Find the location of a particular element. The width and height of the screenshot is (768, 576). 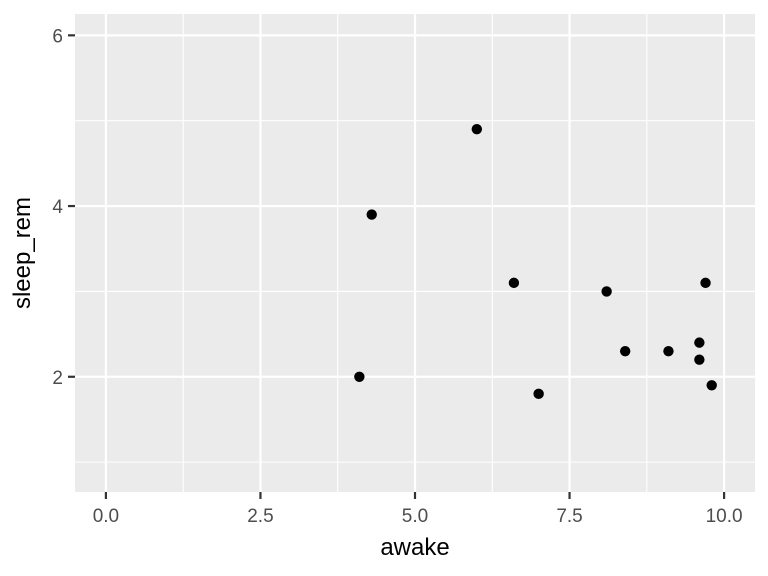

x-tick-label: 0.0 is located at coordinates (106, 516).